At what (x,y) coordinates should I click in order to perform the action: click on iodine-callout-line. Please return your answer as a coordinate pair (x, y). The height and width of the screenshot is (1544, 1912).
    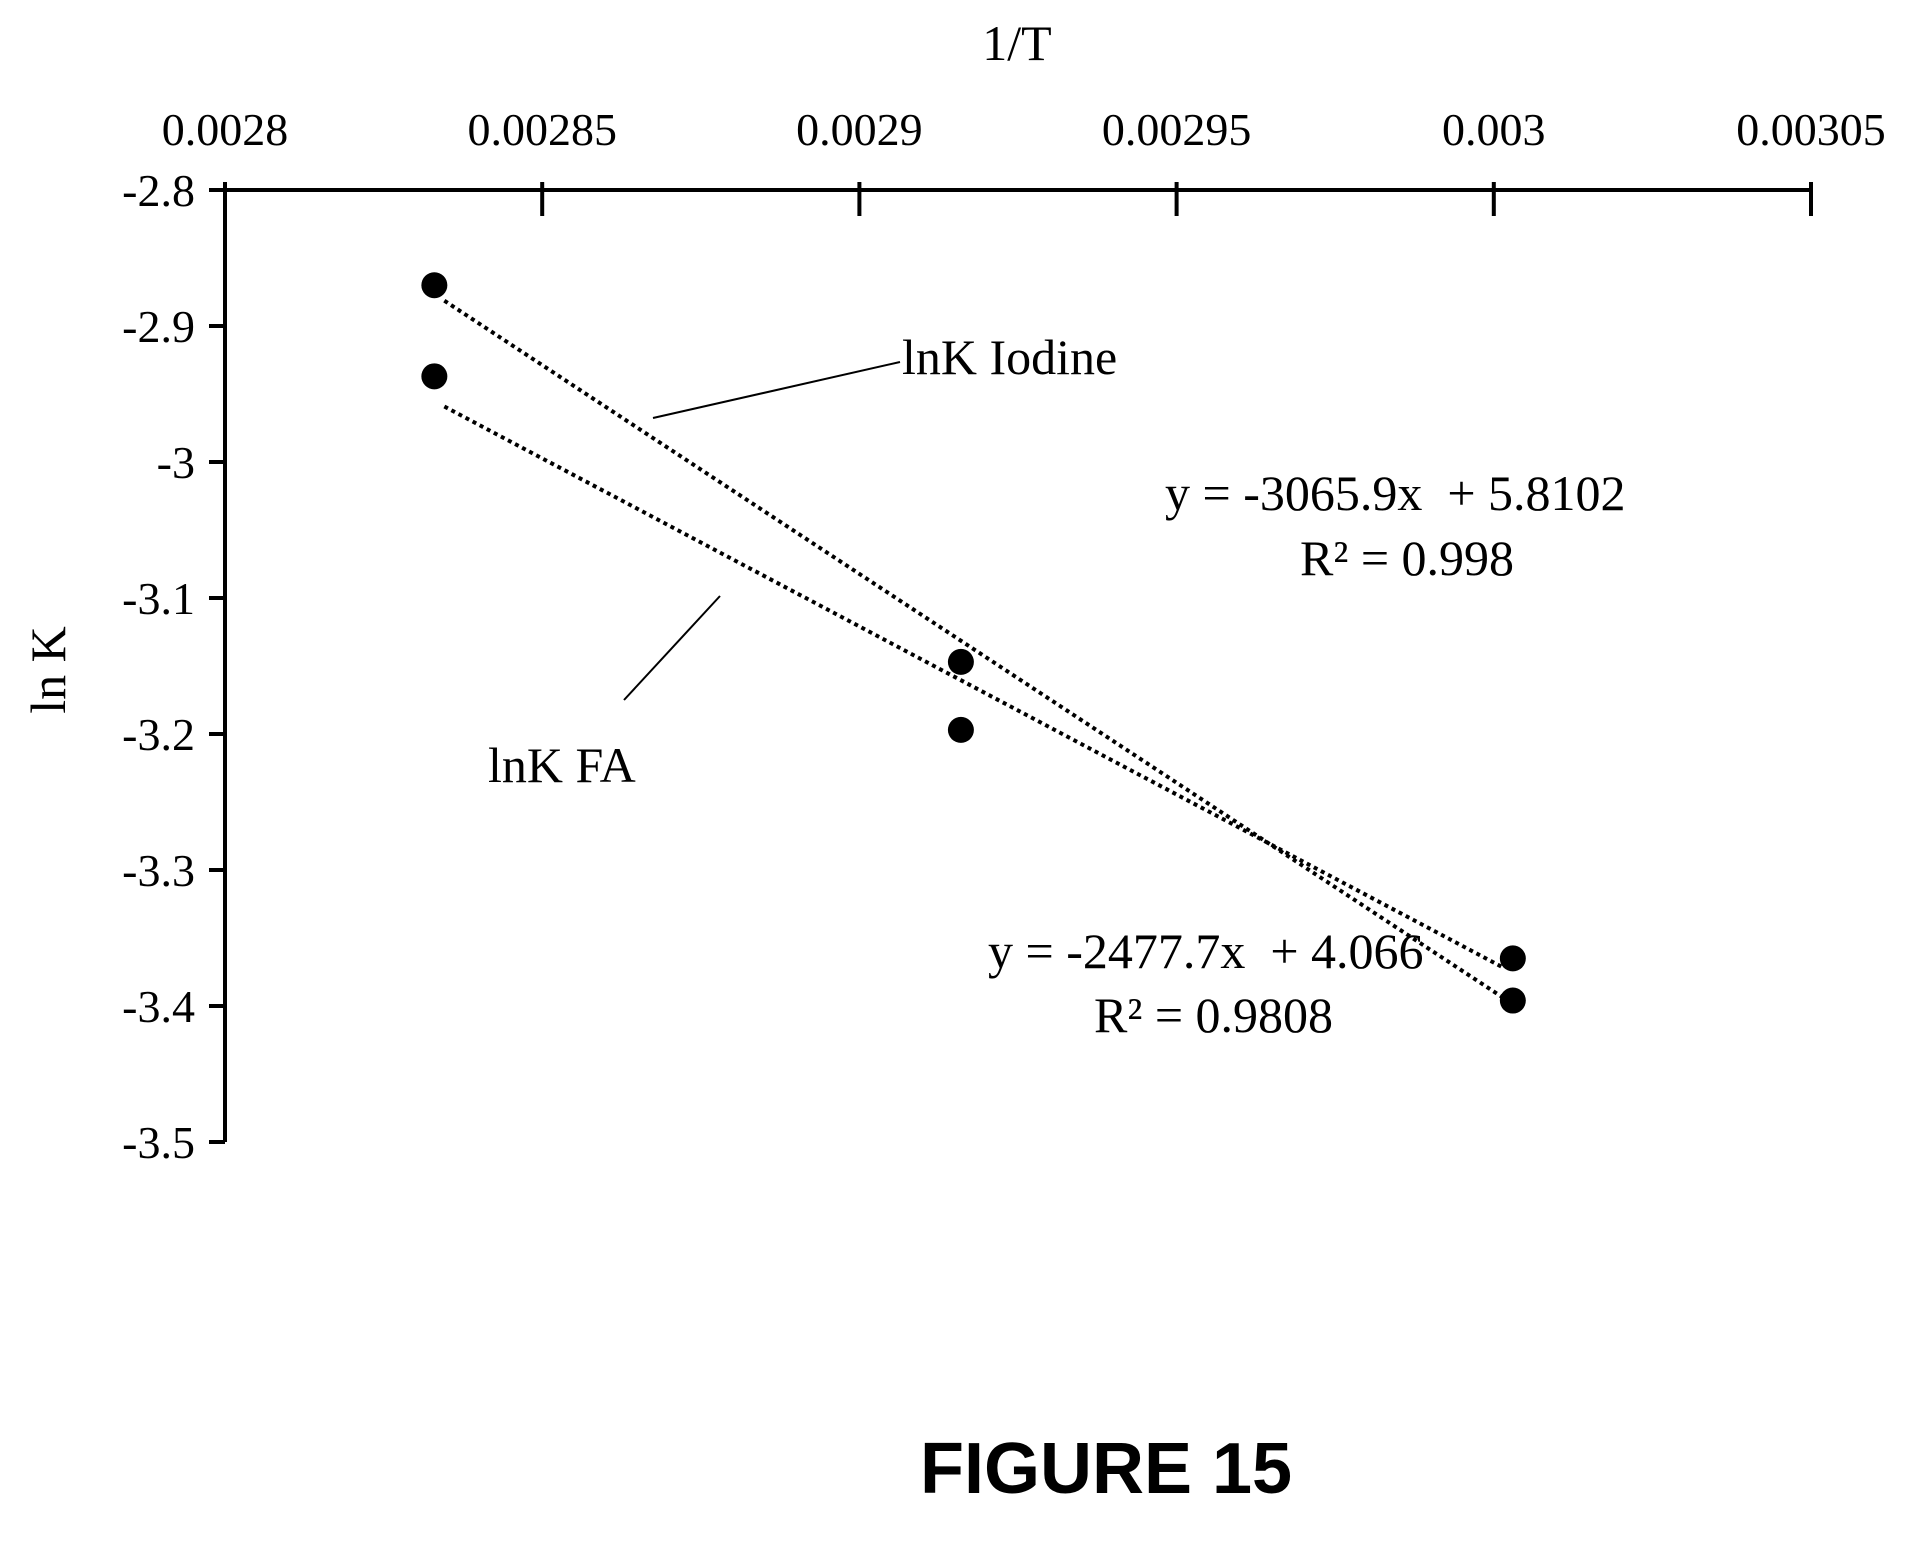
    Looking at the image, I should click on (776, 390).